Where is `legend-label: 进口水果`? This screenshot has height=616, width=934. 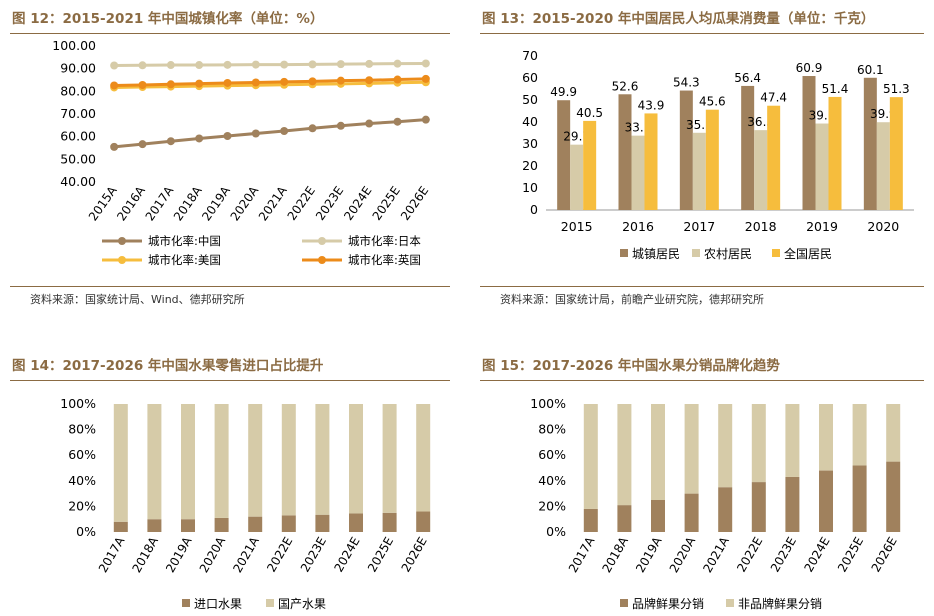
legend-label: 进口水果 is located at coordinates (218, 604).